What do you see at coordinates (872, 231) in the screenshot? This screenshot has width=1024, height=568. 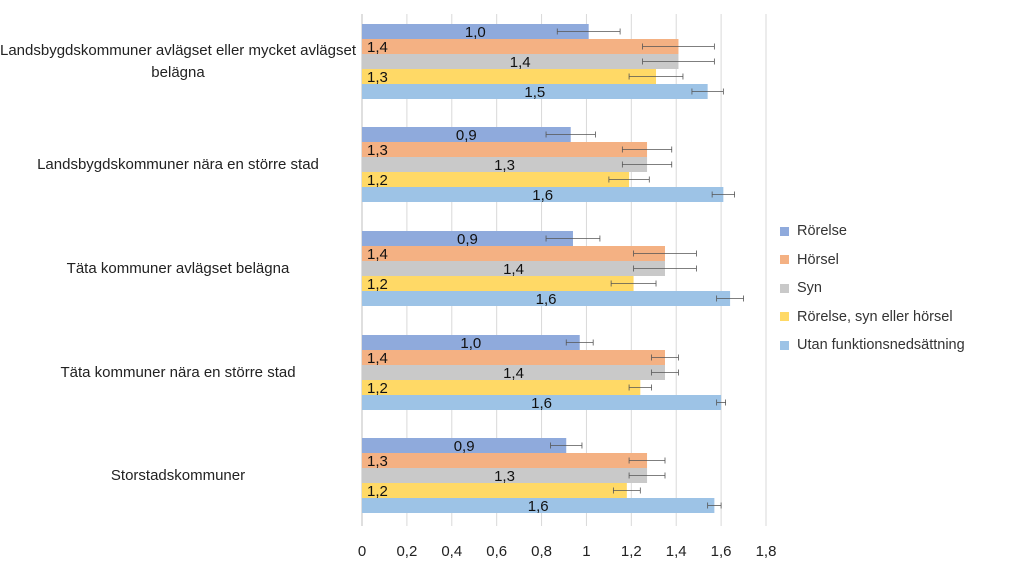 I see `legend-item: Rörelse` at bounding box center [872, 231].